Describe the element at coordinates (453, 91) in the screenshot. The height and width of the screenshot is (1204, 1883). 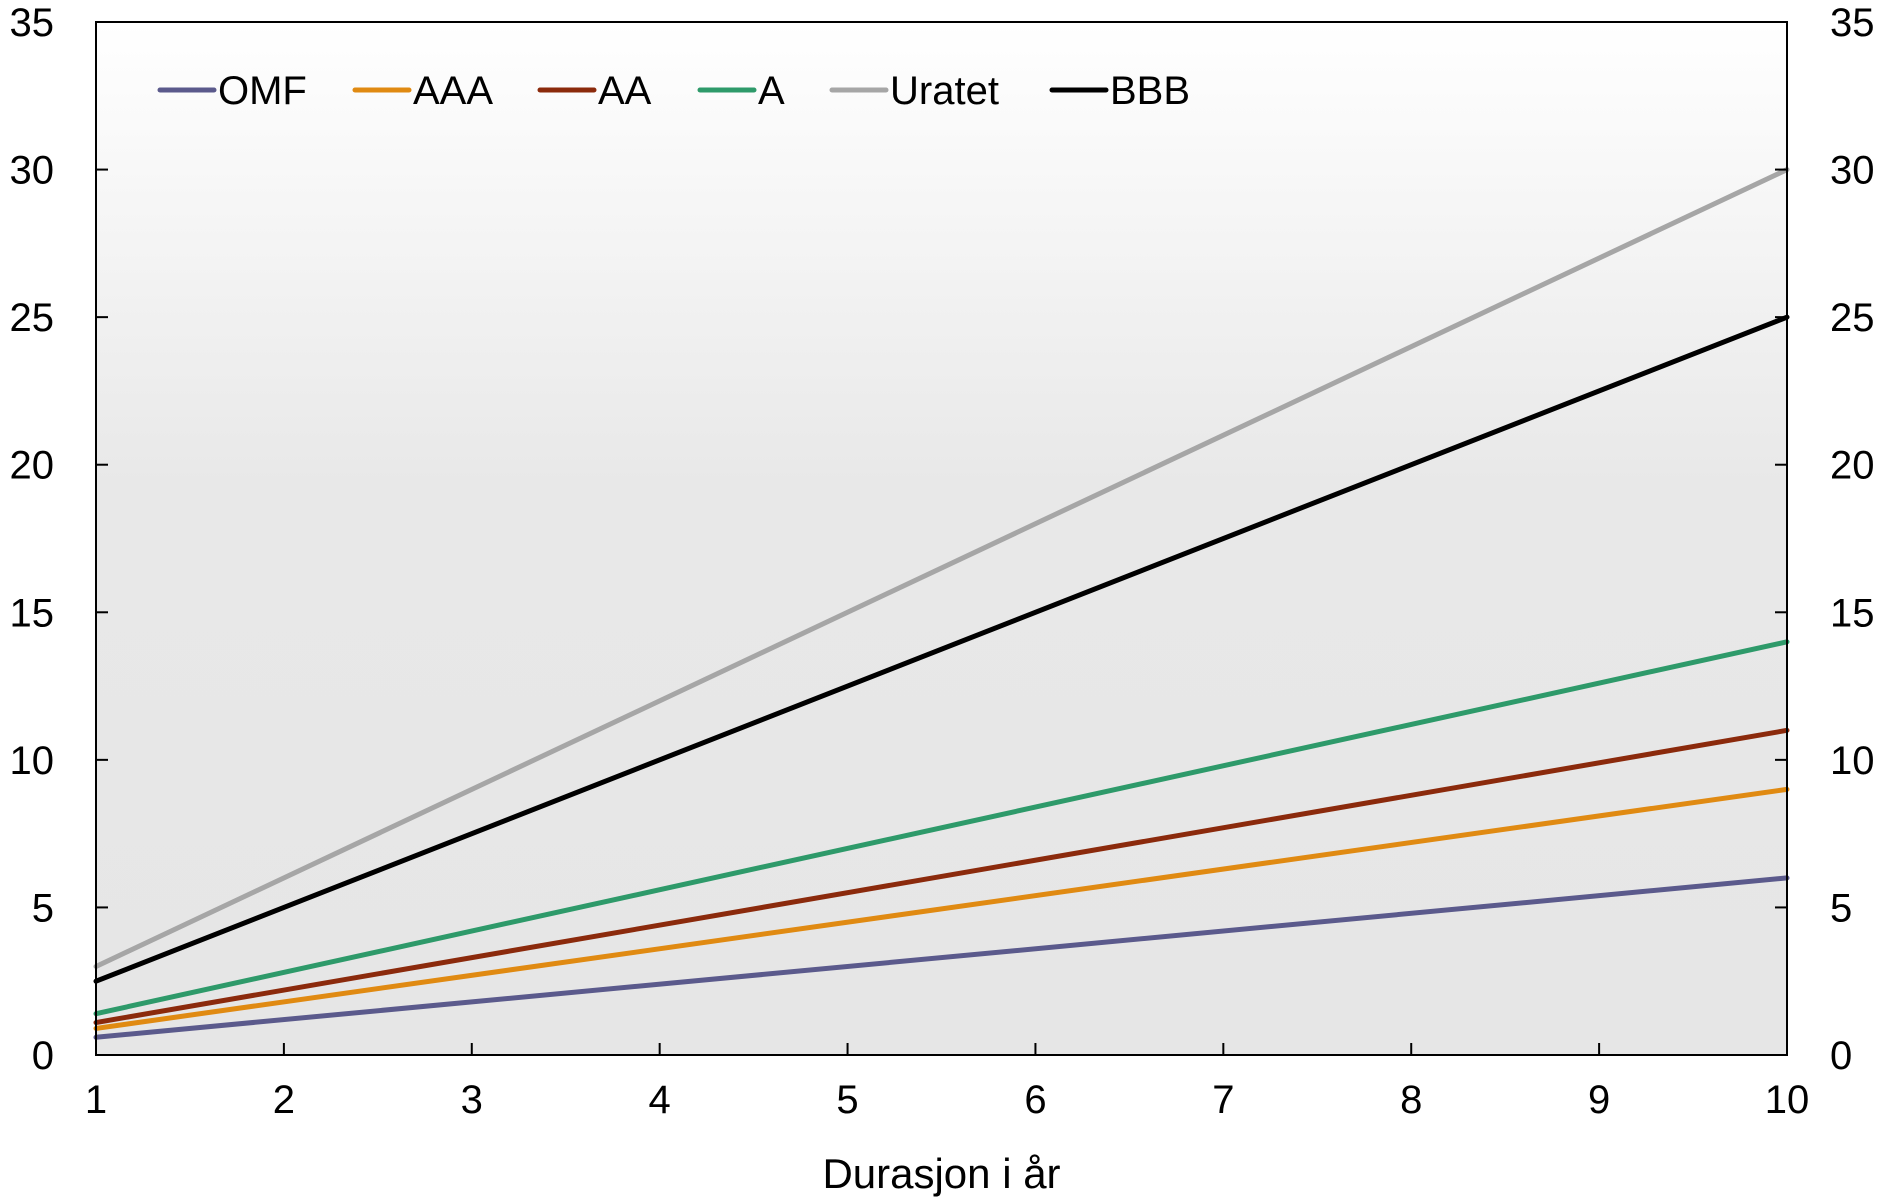
I see `legend-label-aaa: AAA` at that location.